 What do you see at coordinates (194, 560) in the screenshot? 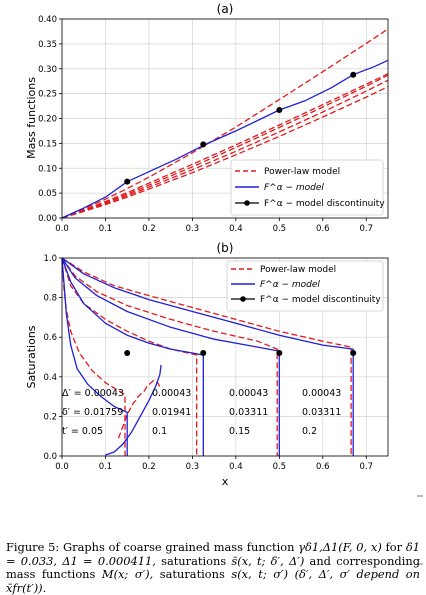
I see `caption-text: saturations` at bounding box center [194, 560].